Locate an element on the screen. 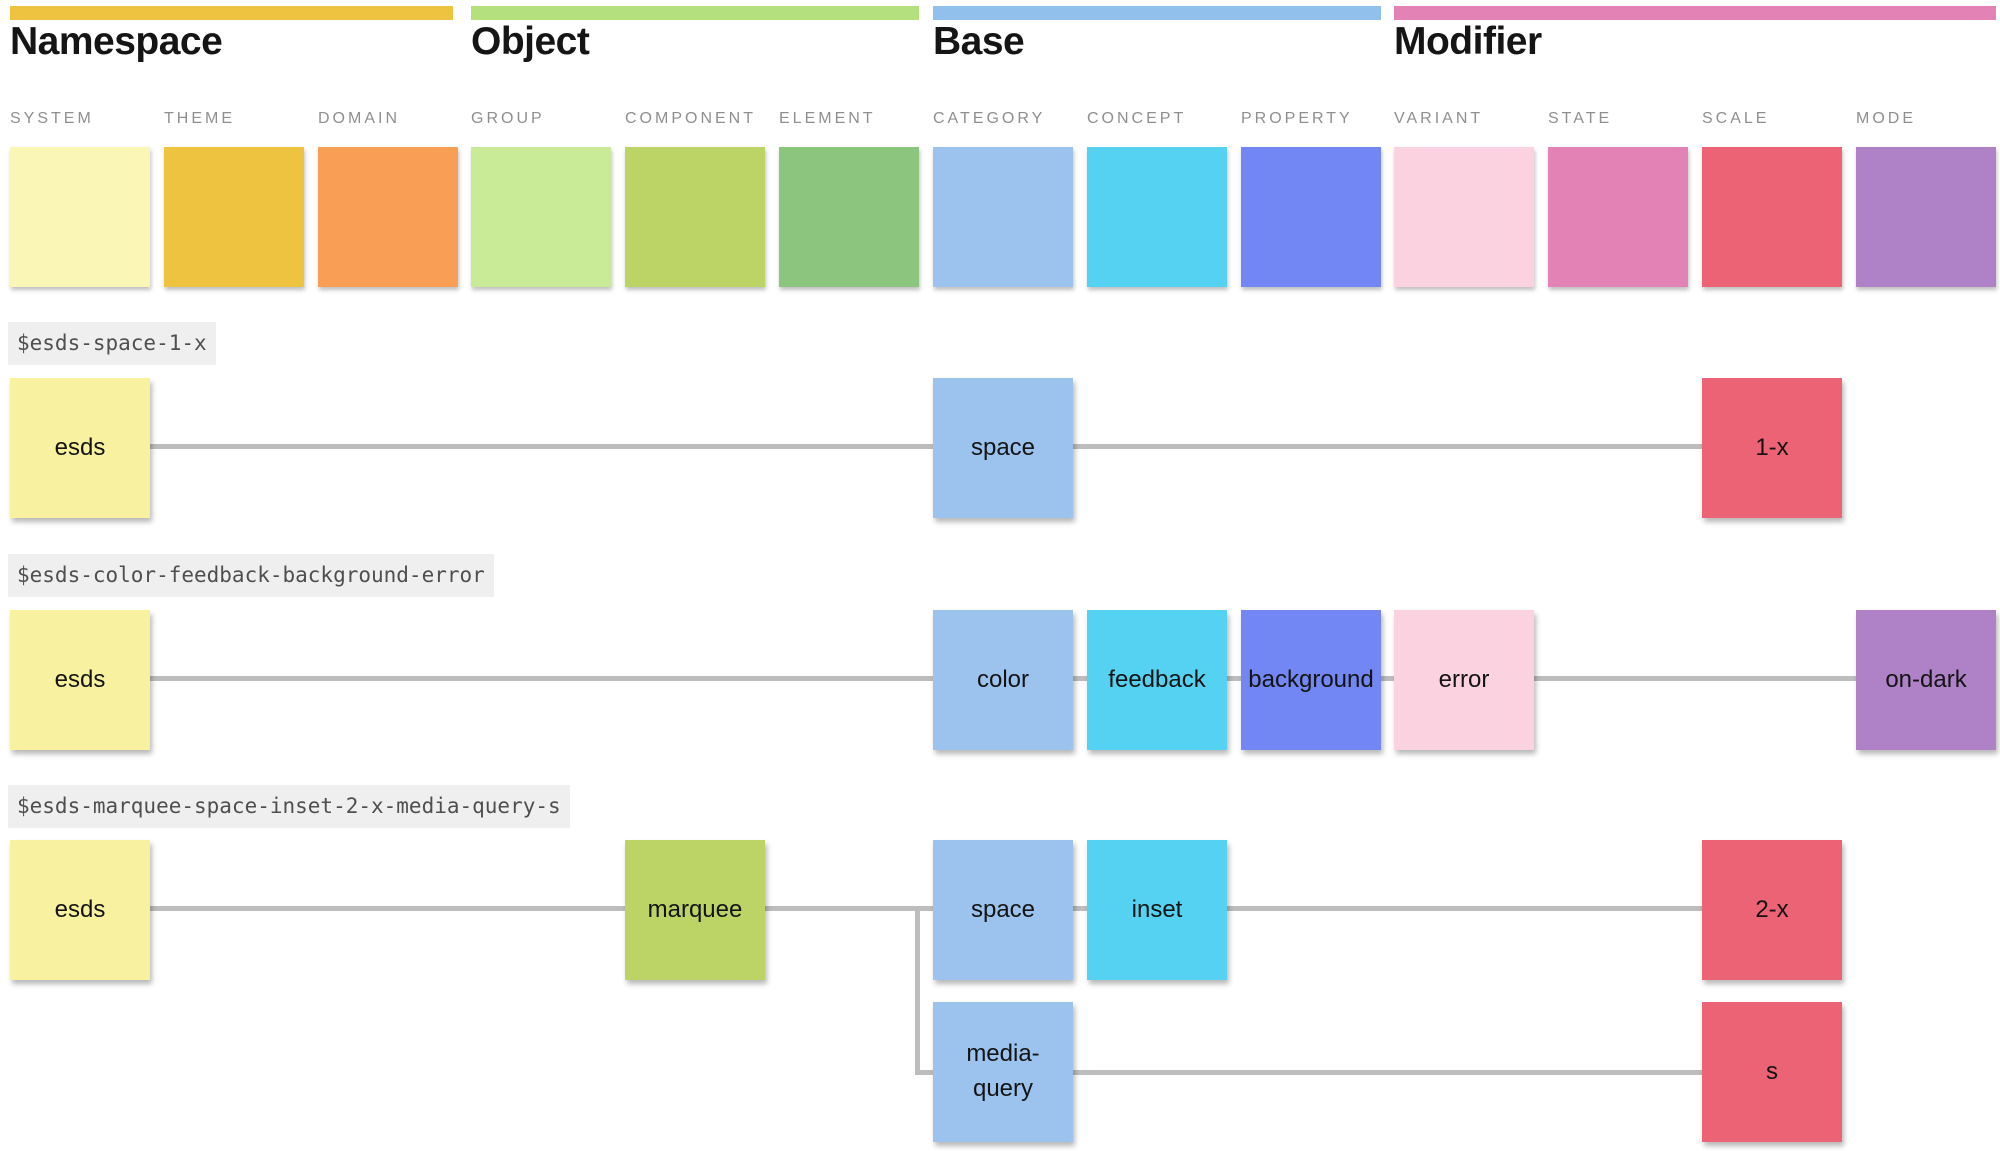 This screenshot has width=2000, height=1151. column-label-theme: THEME is located at coordinates (199, 118).